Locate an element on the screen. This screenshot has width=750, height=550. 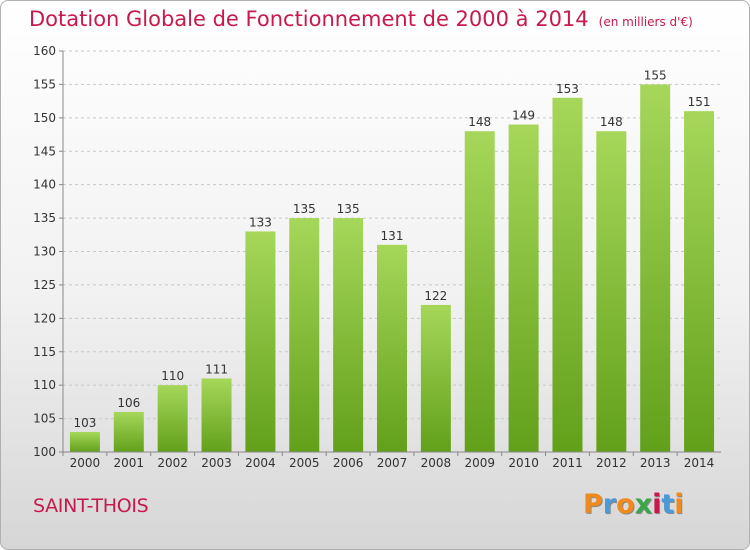
data-label: 103 is located at coordinates (84, 423).